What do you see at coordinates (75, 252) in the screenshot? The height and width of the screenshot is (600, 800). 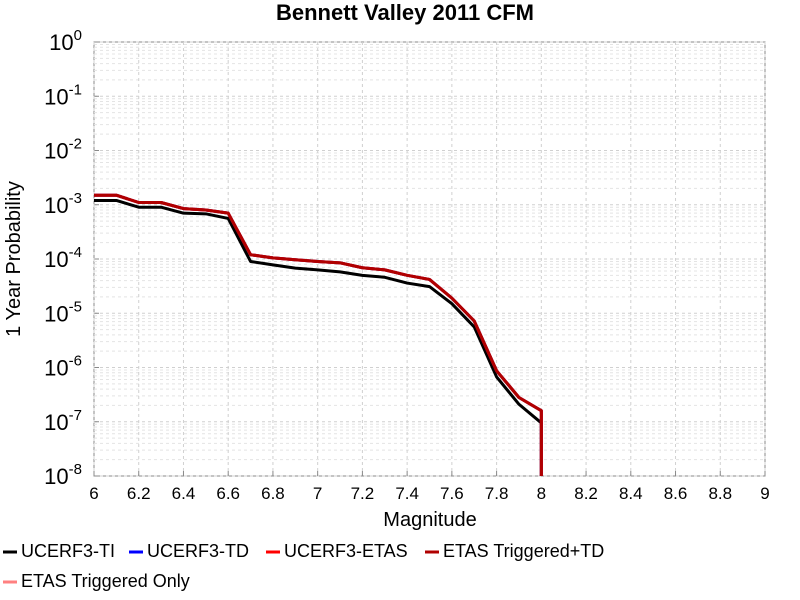 I see `y-tick-exponent: -4` at bounding box center [75, 252].